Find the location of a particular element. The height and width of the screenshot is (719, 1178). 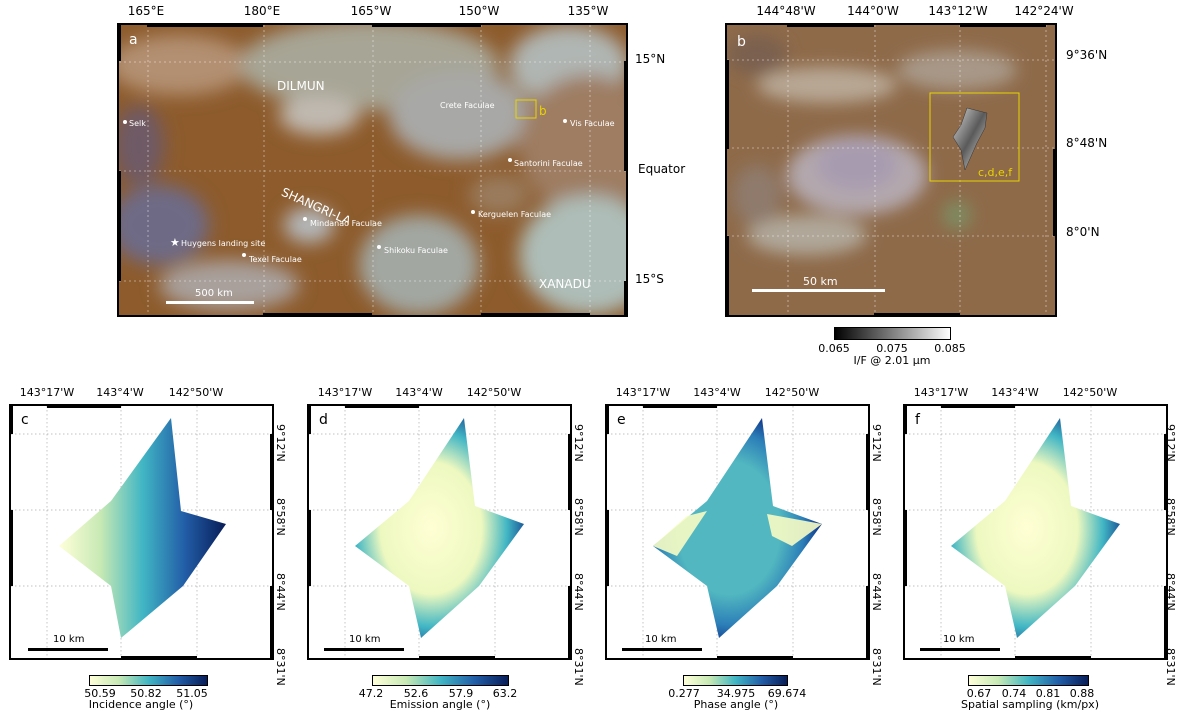

inset-label: c,d,e,f is located at coordinates (995, 172).